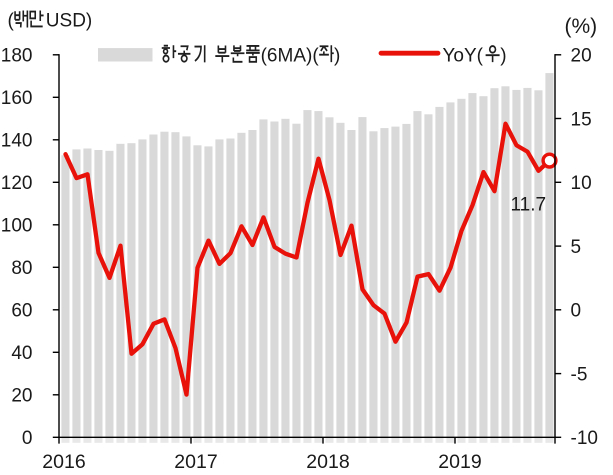  Describe the element at coordinates (576, 247) in the screenshot. I see `svg-text: 5` at that location.